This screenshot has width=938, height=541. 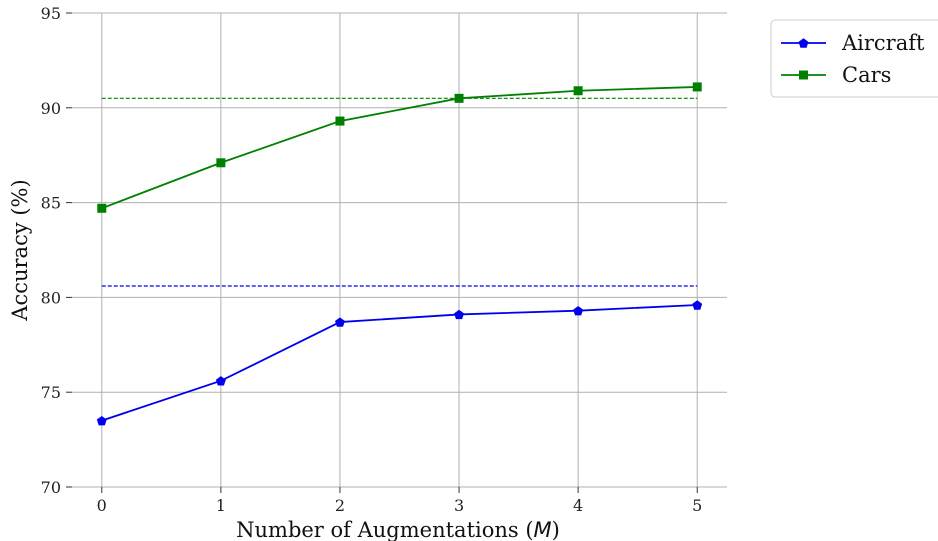 What do you see at coordinates (866, 75) in the screenshot?
I see `legend-label-cars: Cars` at bounding box center [866, 75].